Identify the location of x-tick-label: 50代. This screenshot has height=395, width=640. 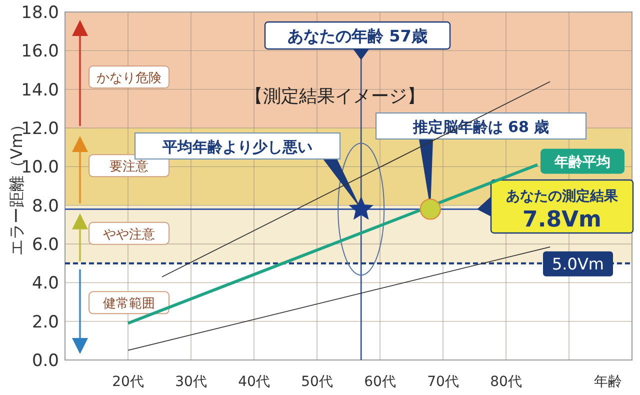
(317, 382).